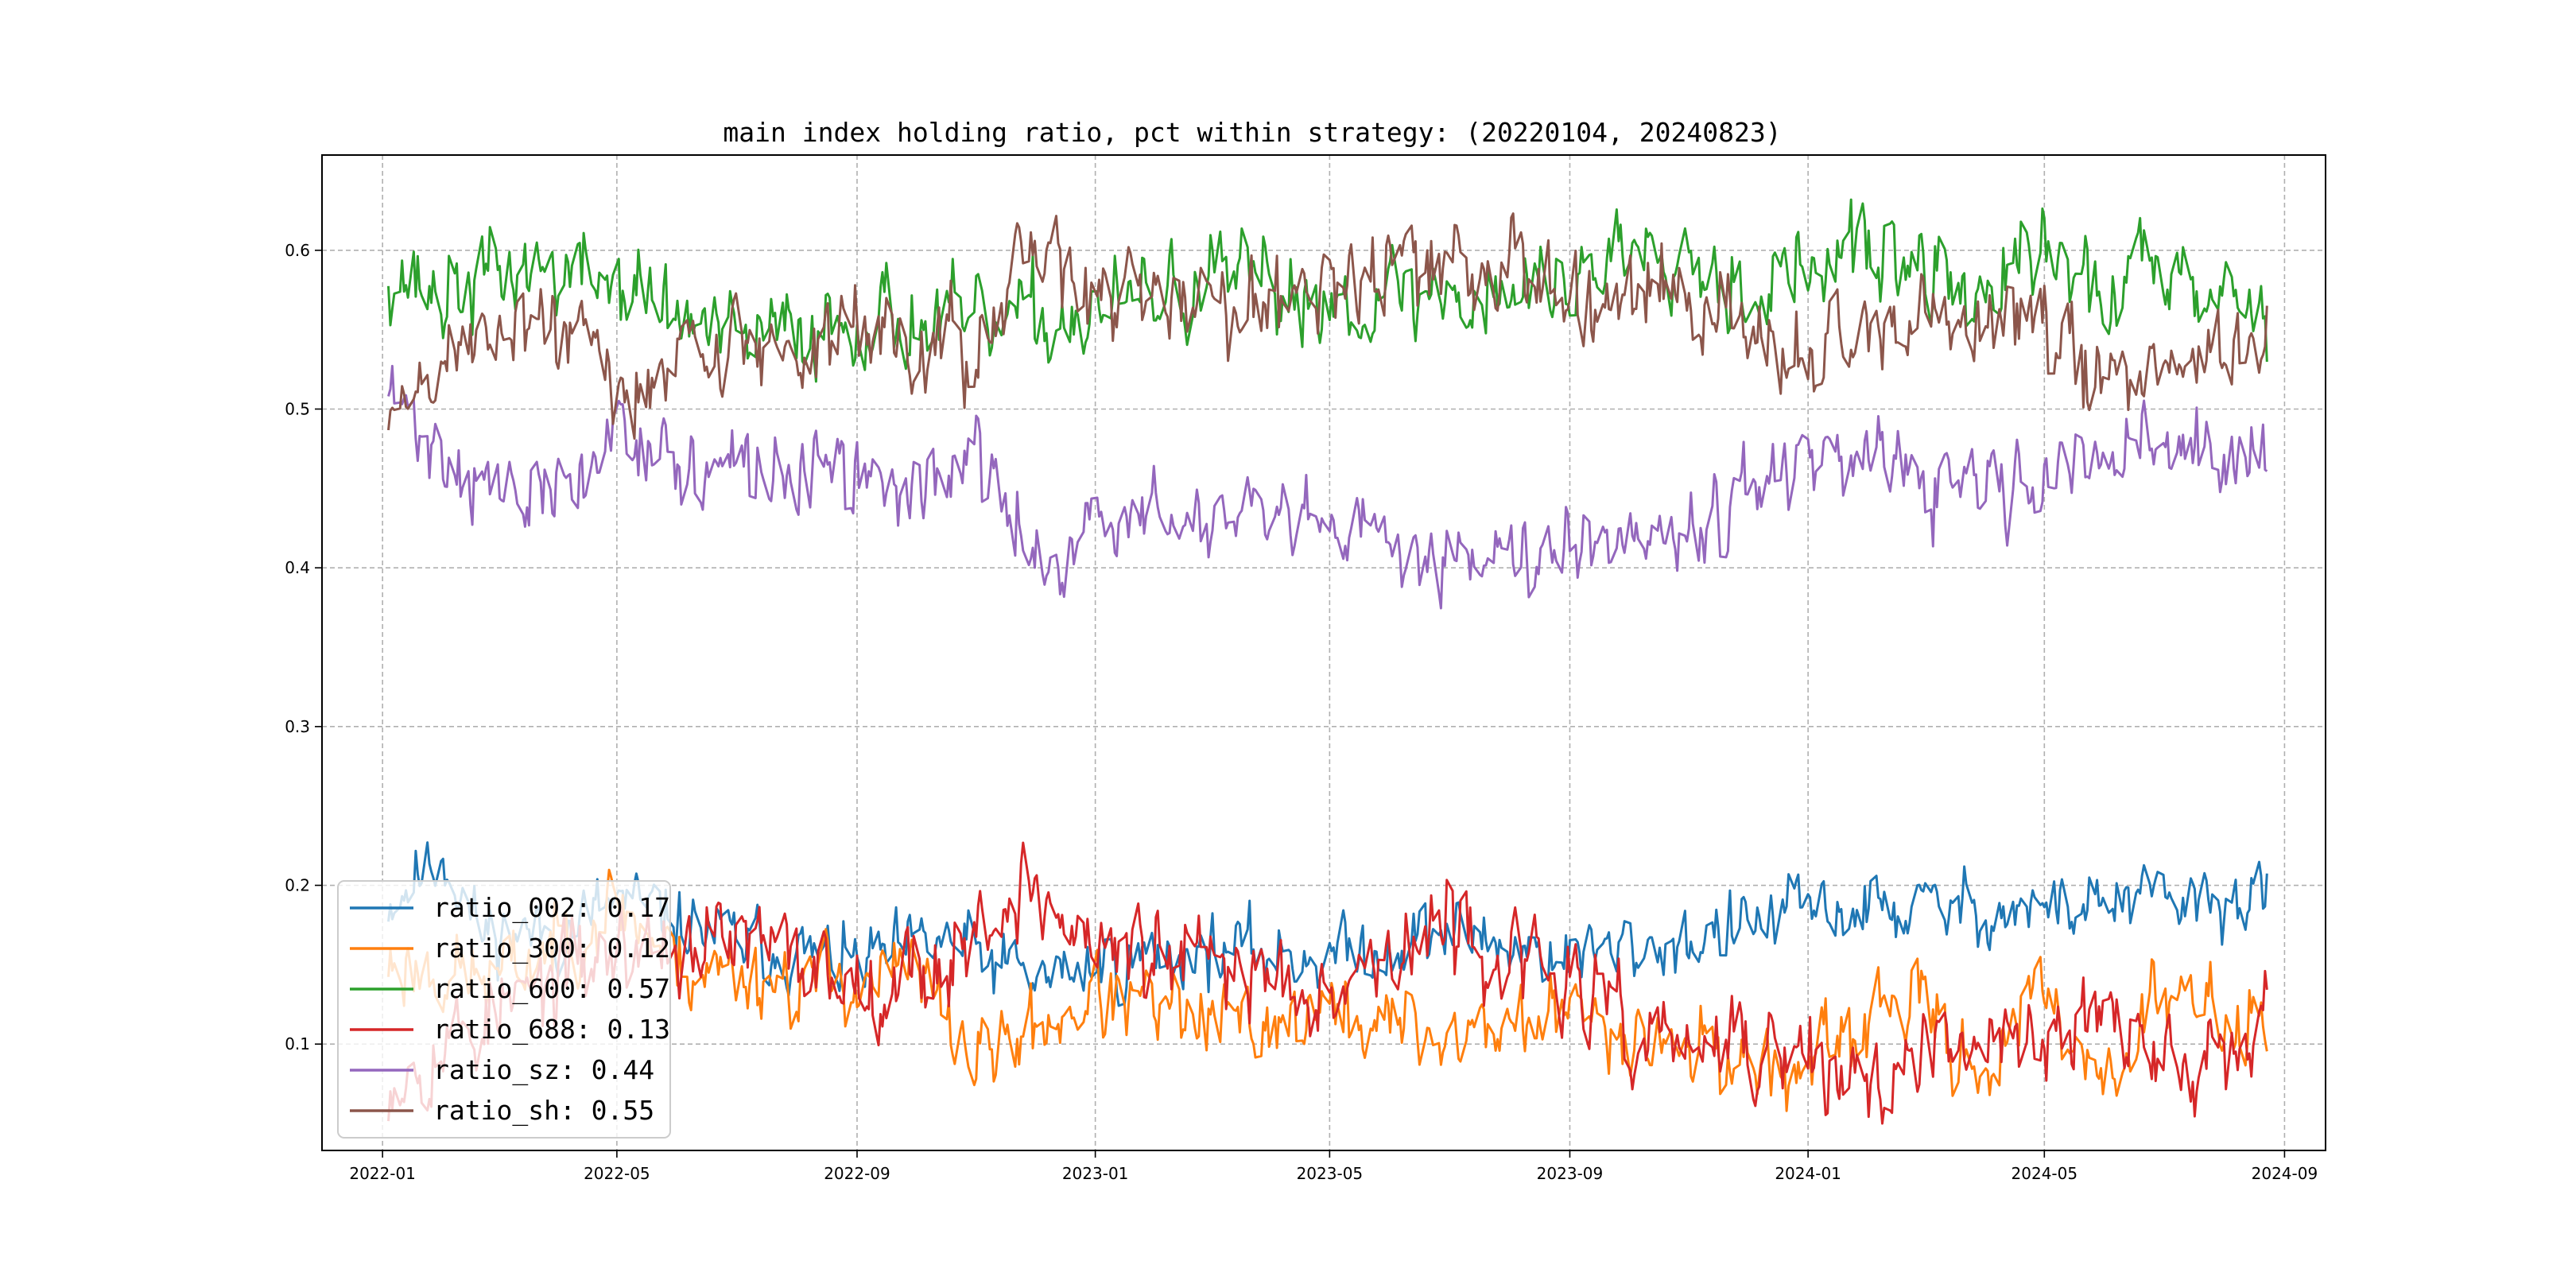  What do you see at coordinates (551, 908) in the screenshot?
I see `legend-label: ratio_002: 0.17` at bounding box center [551, 908].